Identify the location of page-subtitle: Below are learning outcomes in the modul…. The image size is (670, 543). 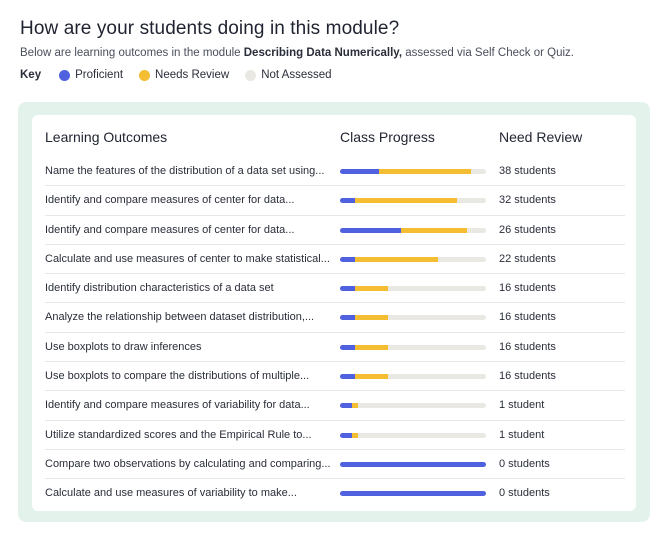
(297, 53).